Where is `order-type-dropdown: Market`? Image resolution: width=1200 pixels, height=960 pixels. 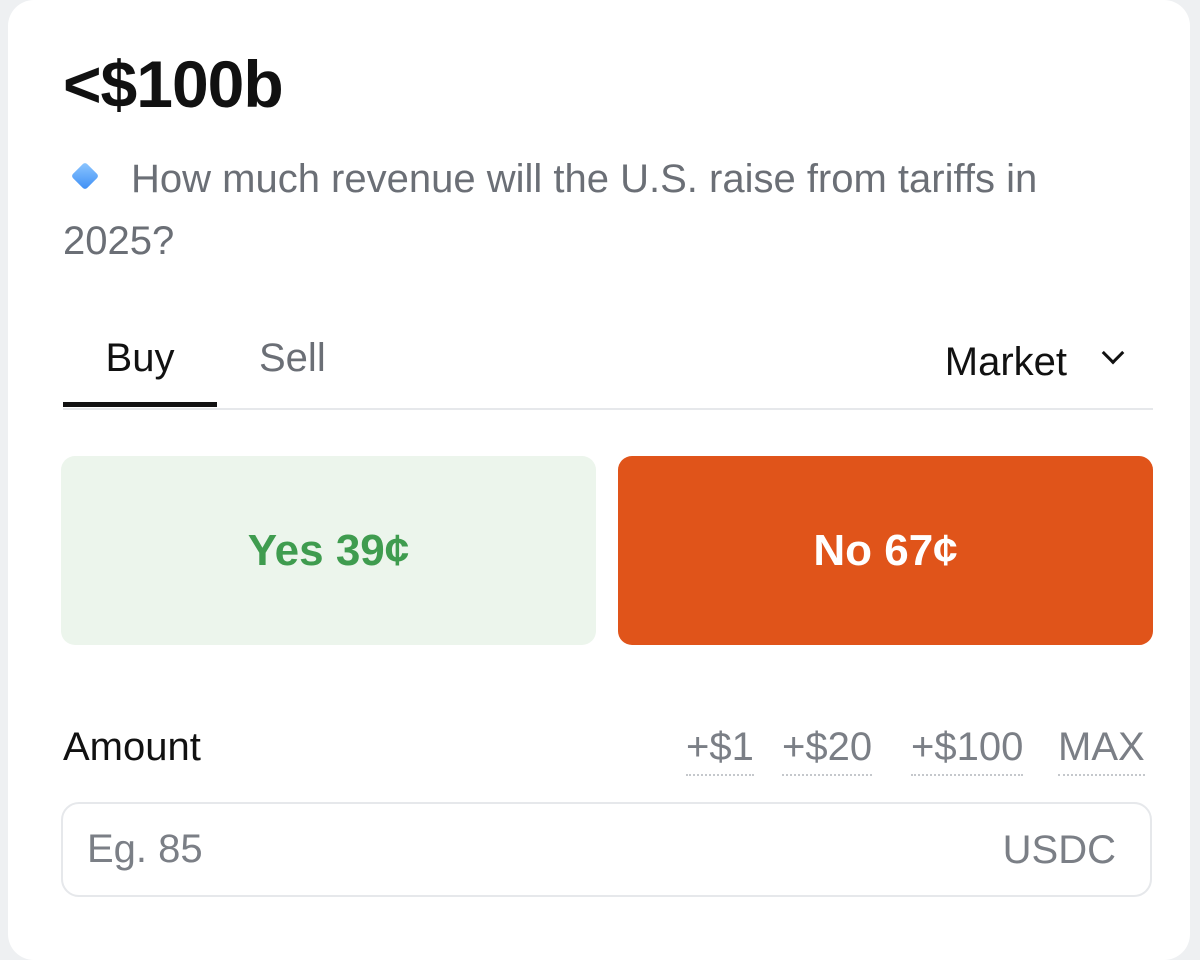 order-type-dropdown: Market is located at coordinates (1034, 362).